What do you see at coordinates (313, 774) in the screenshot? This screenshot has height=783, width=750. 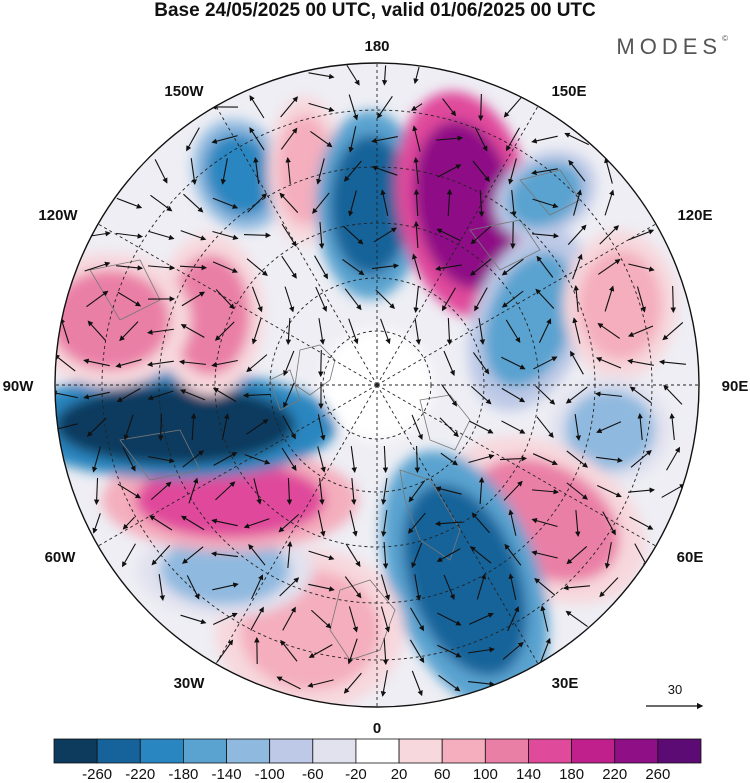 I see `colorbar-tick-label: -60` at bounding box center [313, 774].